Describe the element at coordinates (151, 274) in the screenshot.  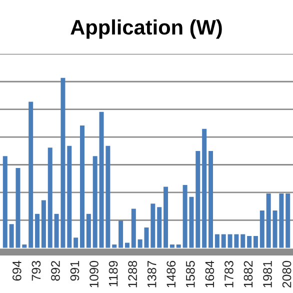
I see `x-tick-label: 1387` at that location.